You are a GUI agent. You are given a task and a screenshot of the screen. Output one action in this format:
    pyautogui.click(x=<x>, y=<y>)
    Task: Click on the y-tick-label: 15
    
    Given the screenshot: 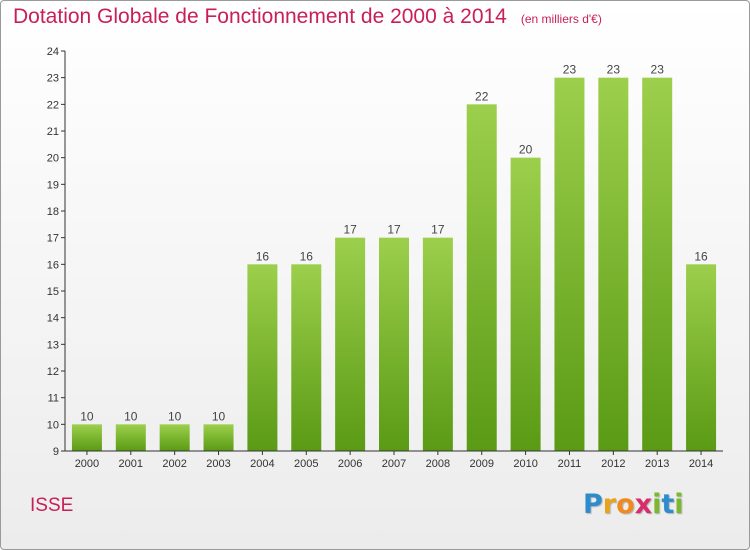 What is the action you would take?
    pyautogui.click(x=53, y=292)
    